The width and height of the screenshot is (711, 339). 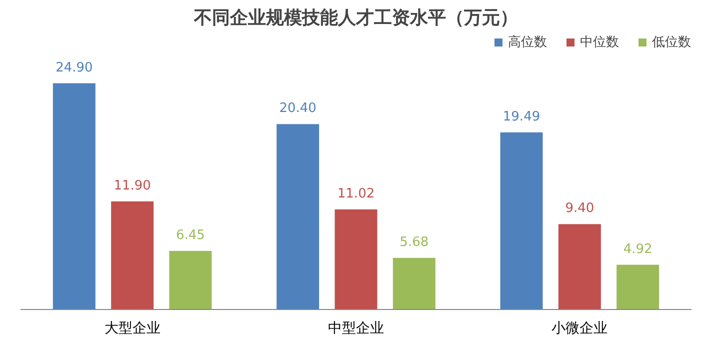 What do you see at coordinates (580, 328) in the screenshot?
I see `x-tick-label: 小微企业` at bounding box center [580, 328].